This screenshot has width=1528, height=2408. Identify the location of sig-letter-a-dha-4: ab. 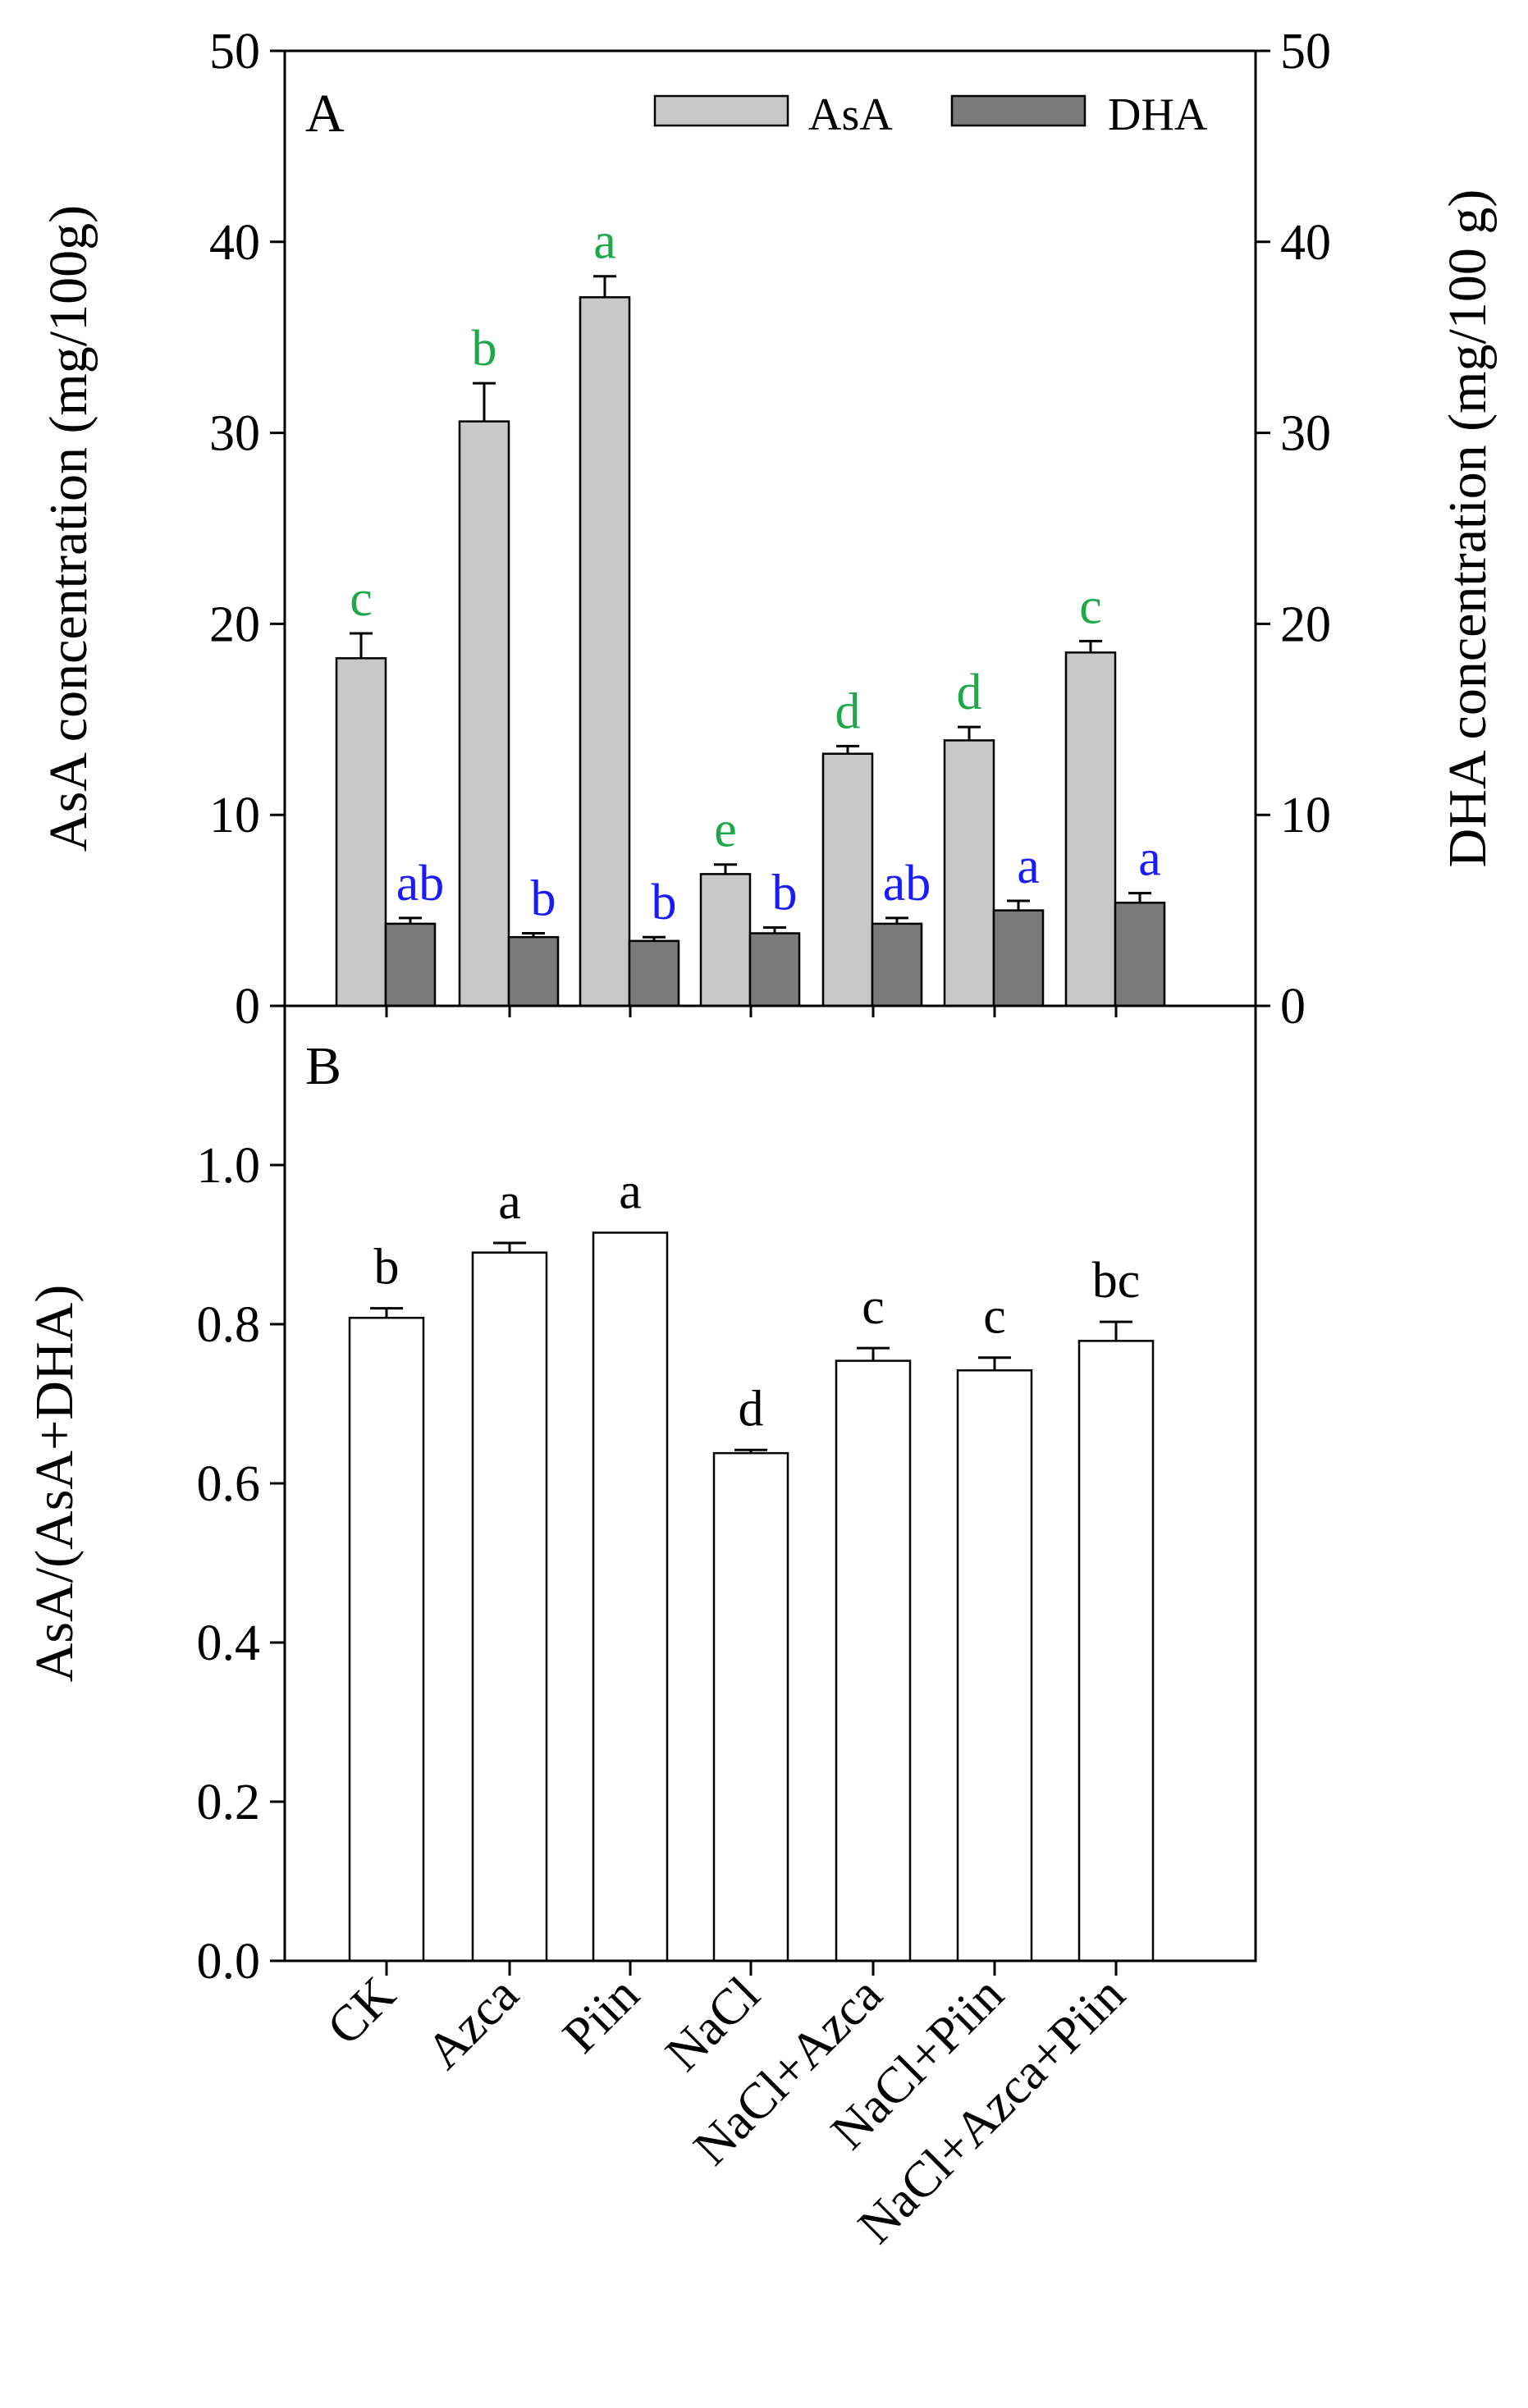
(907, 884).